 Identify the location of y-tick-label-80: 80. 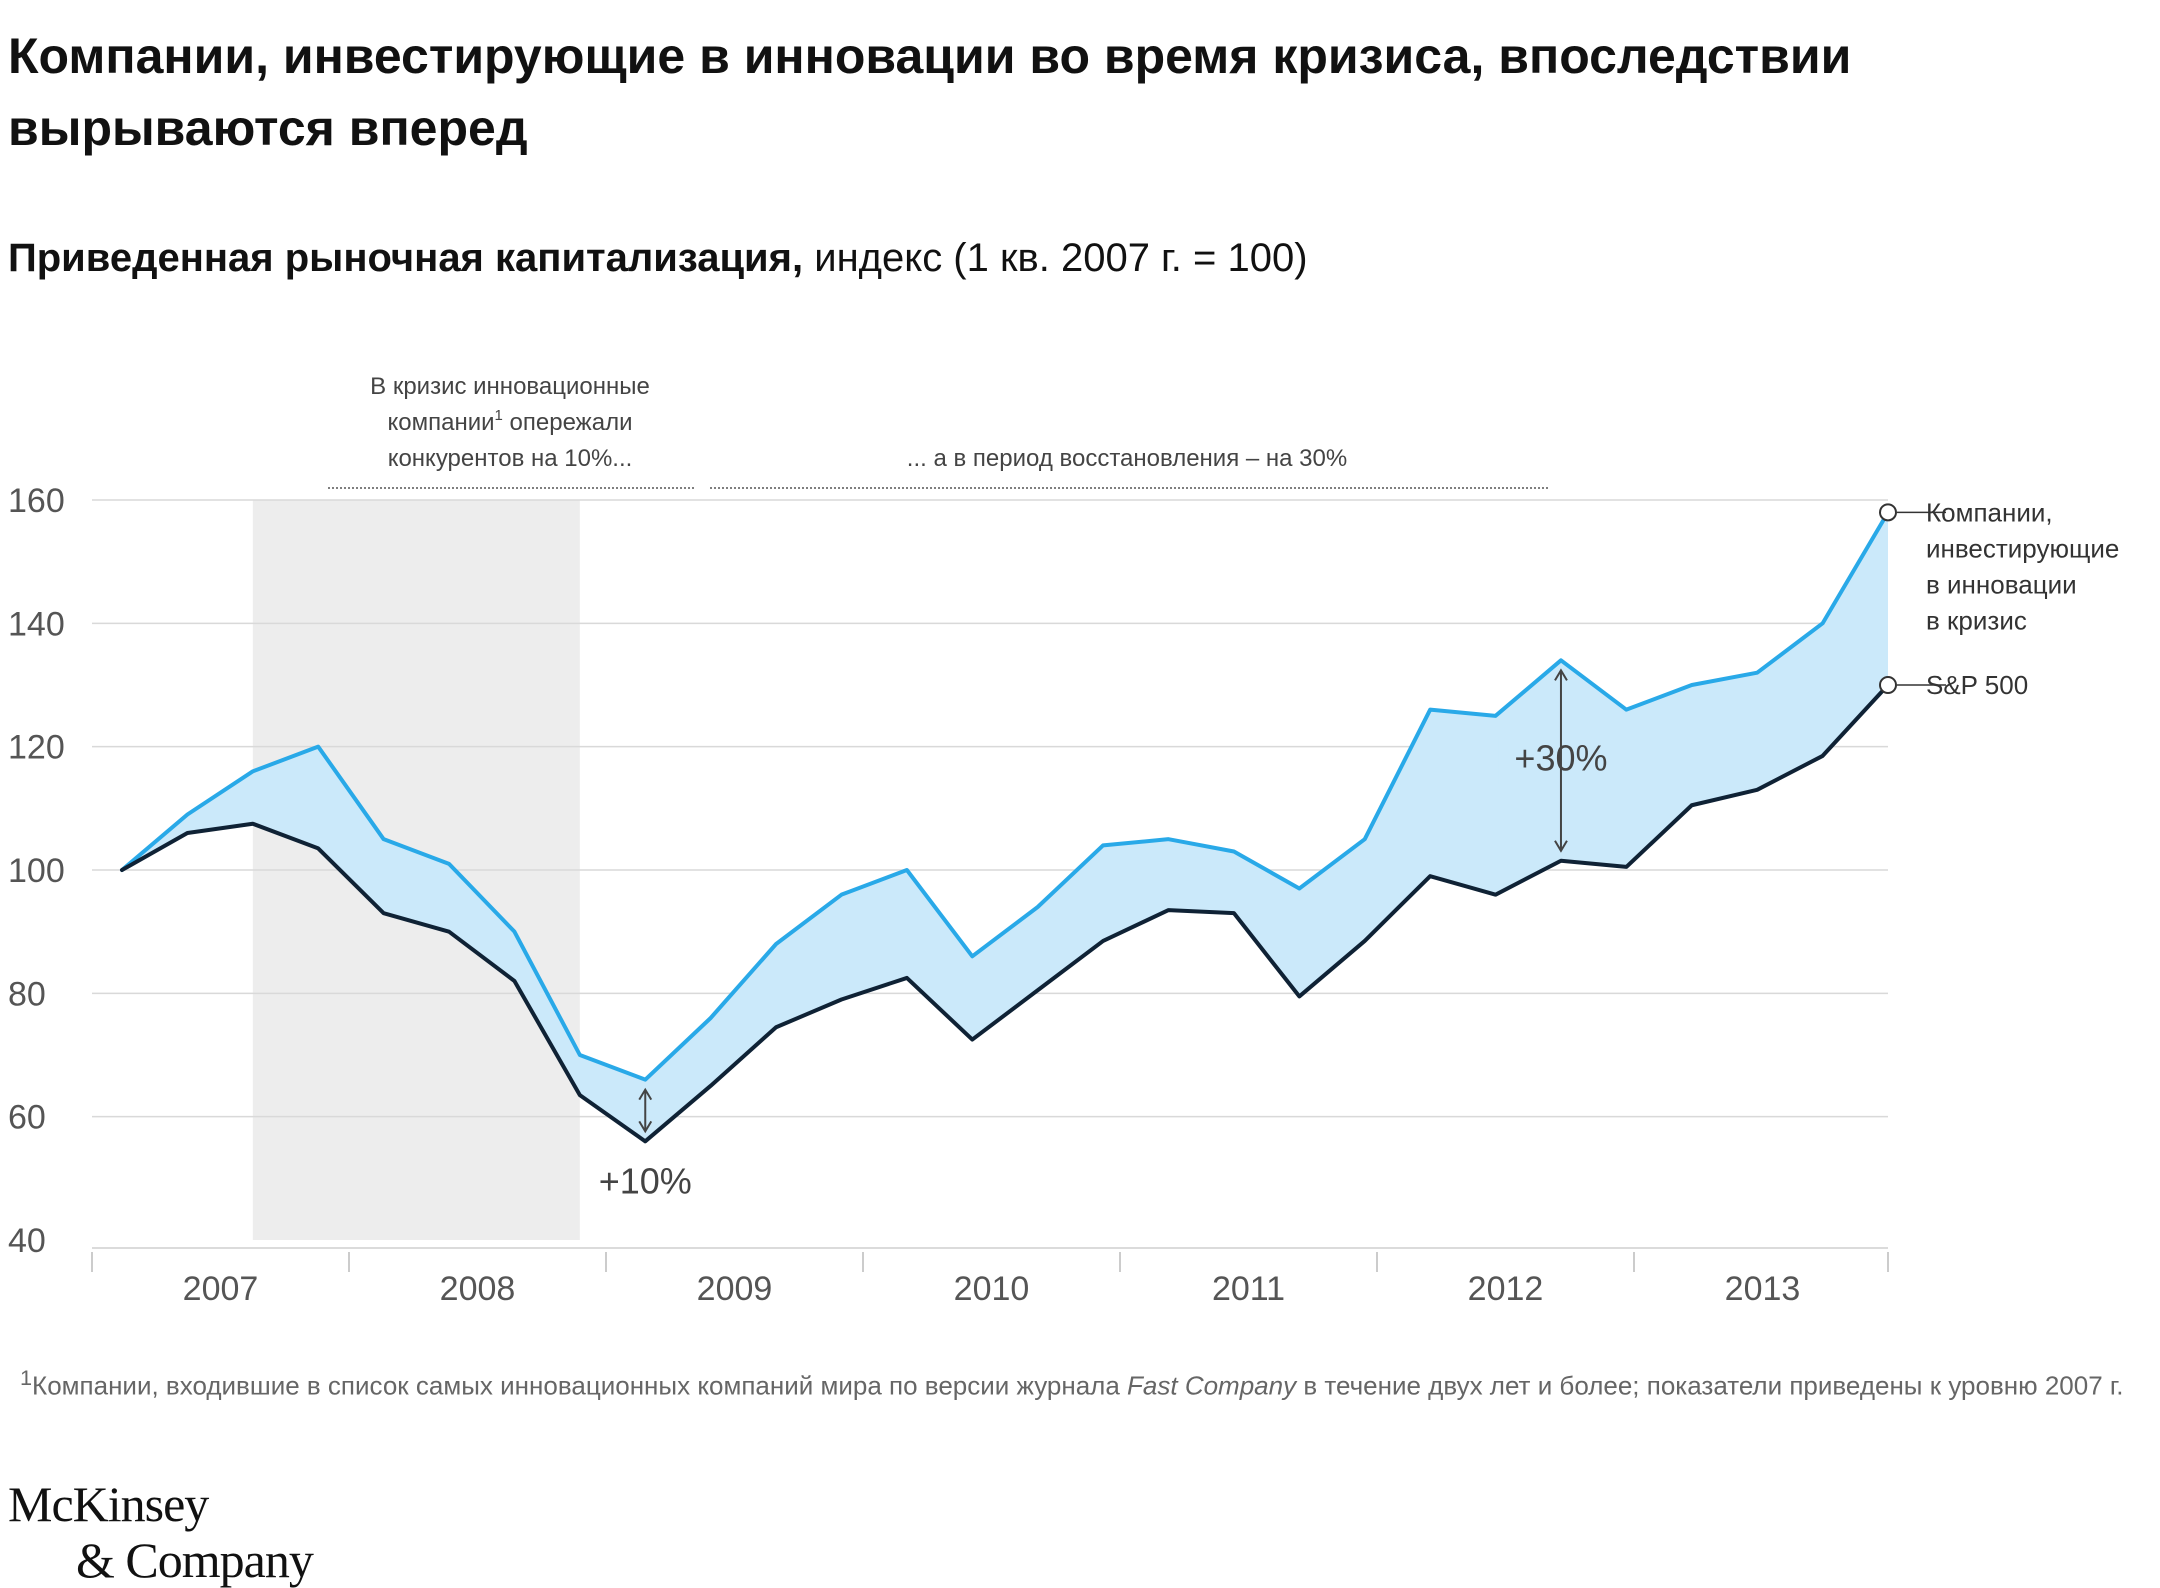
(27, 994).